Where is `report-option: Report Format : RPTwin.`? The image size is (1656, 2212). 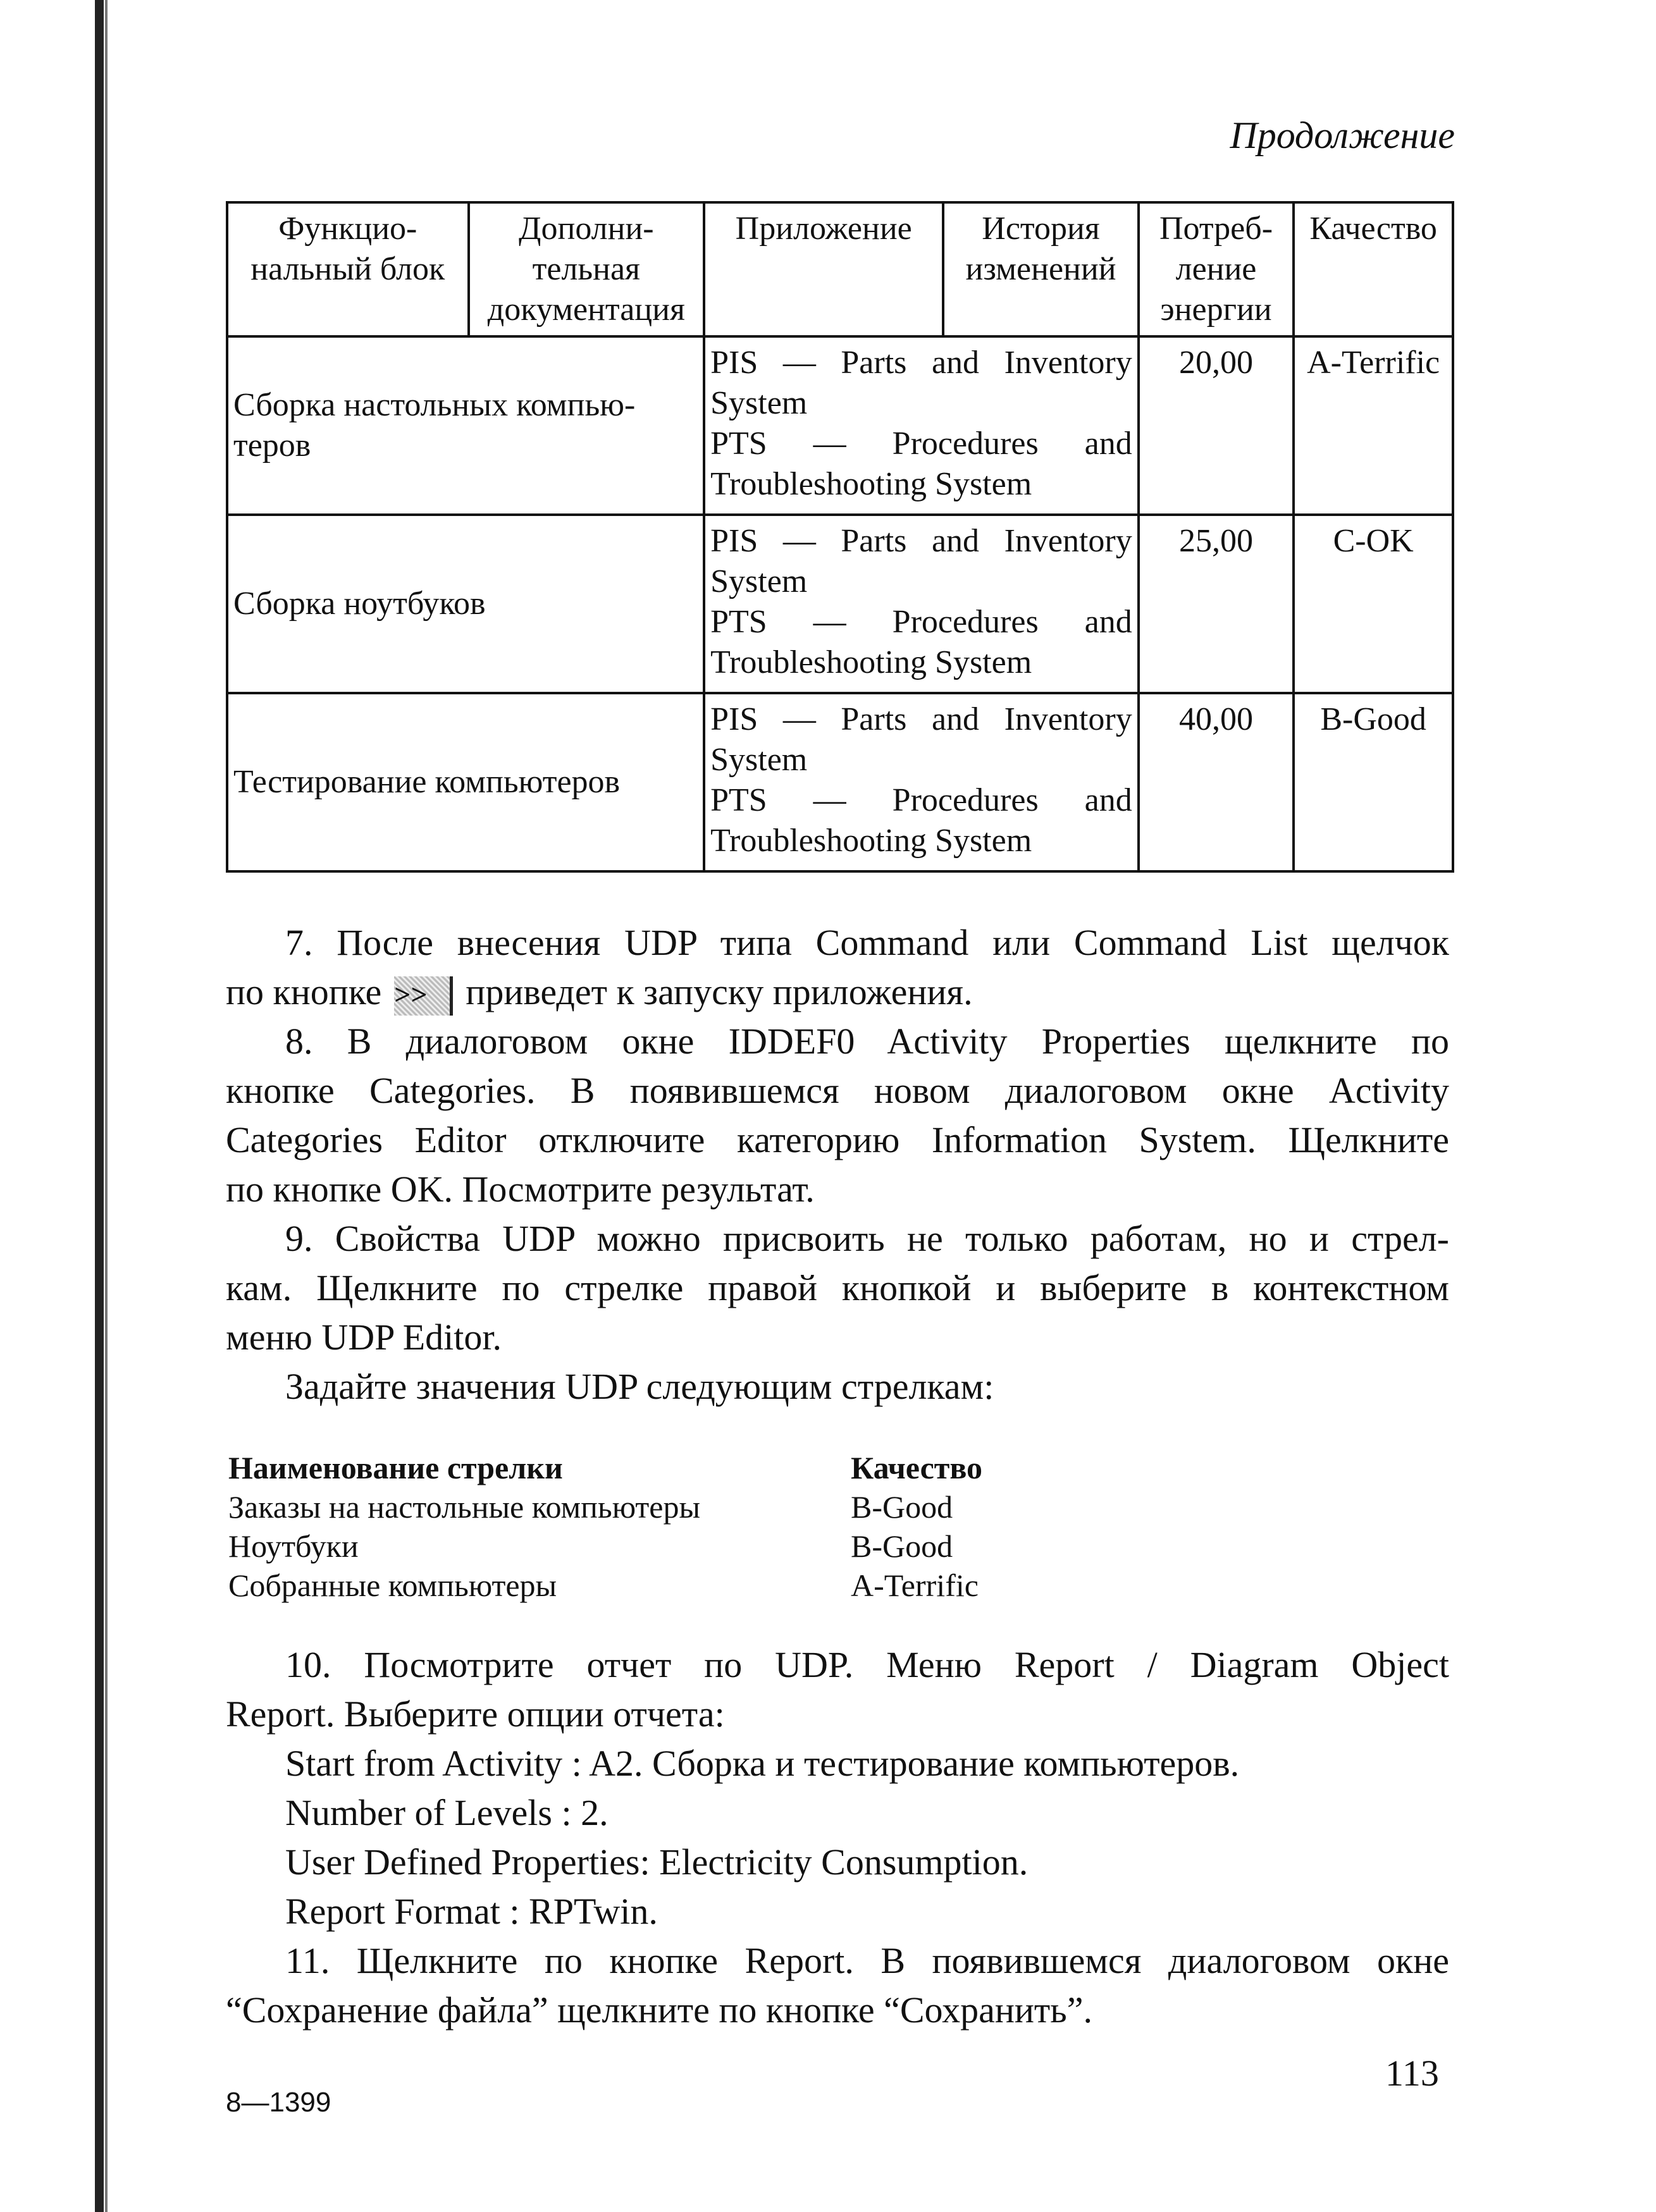 report-option: Report Format : RPTwin. is located at coordinates (471, 1912).